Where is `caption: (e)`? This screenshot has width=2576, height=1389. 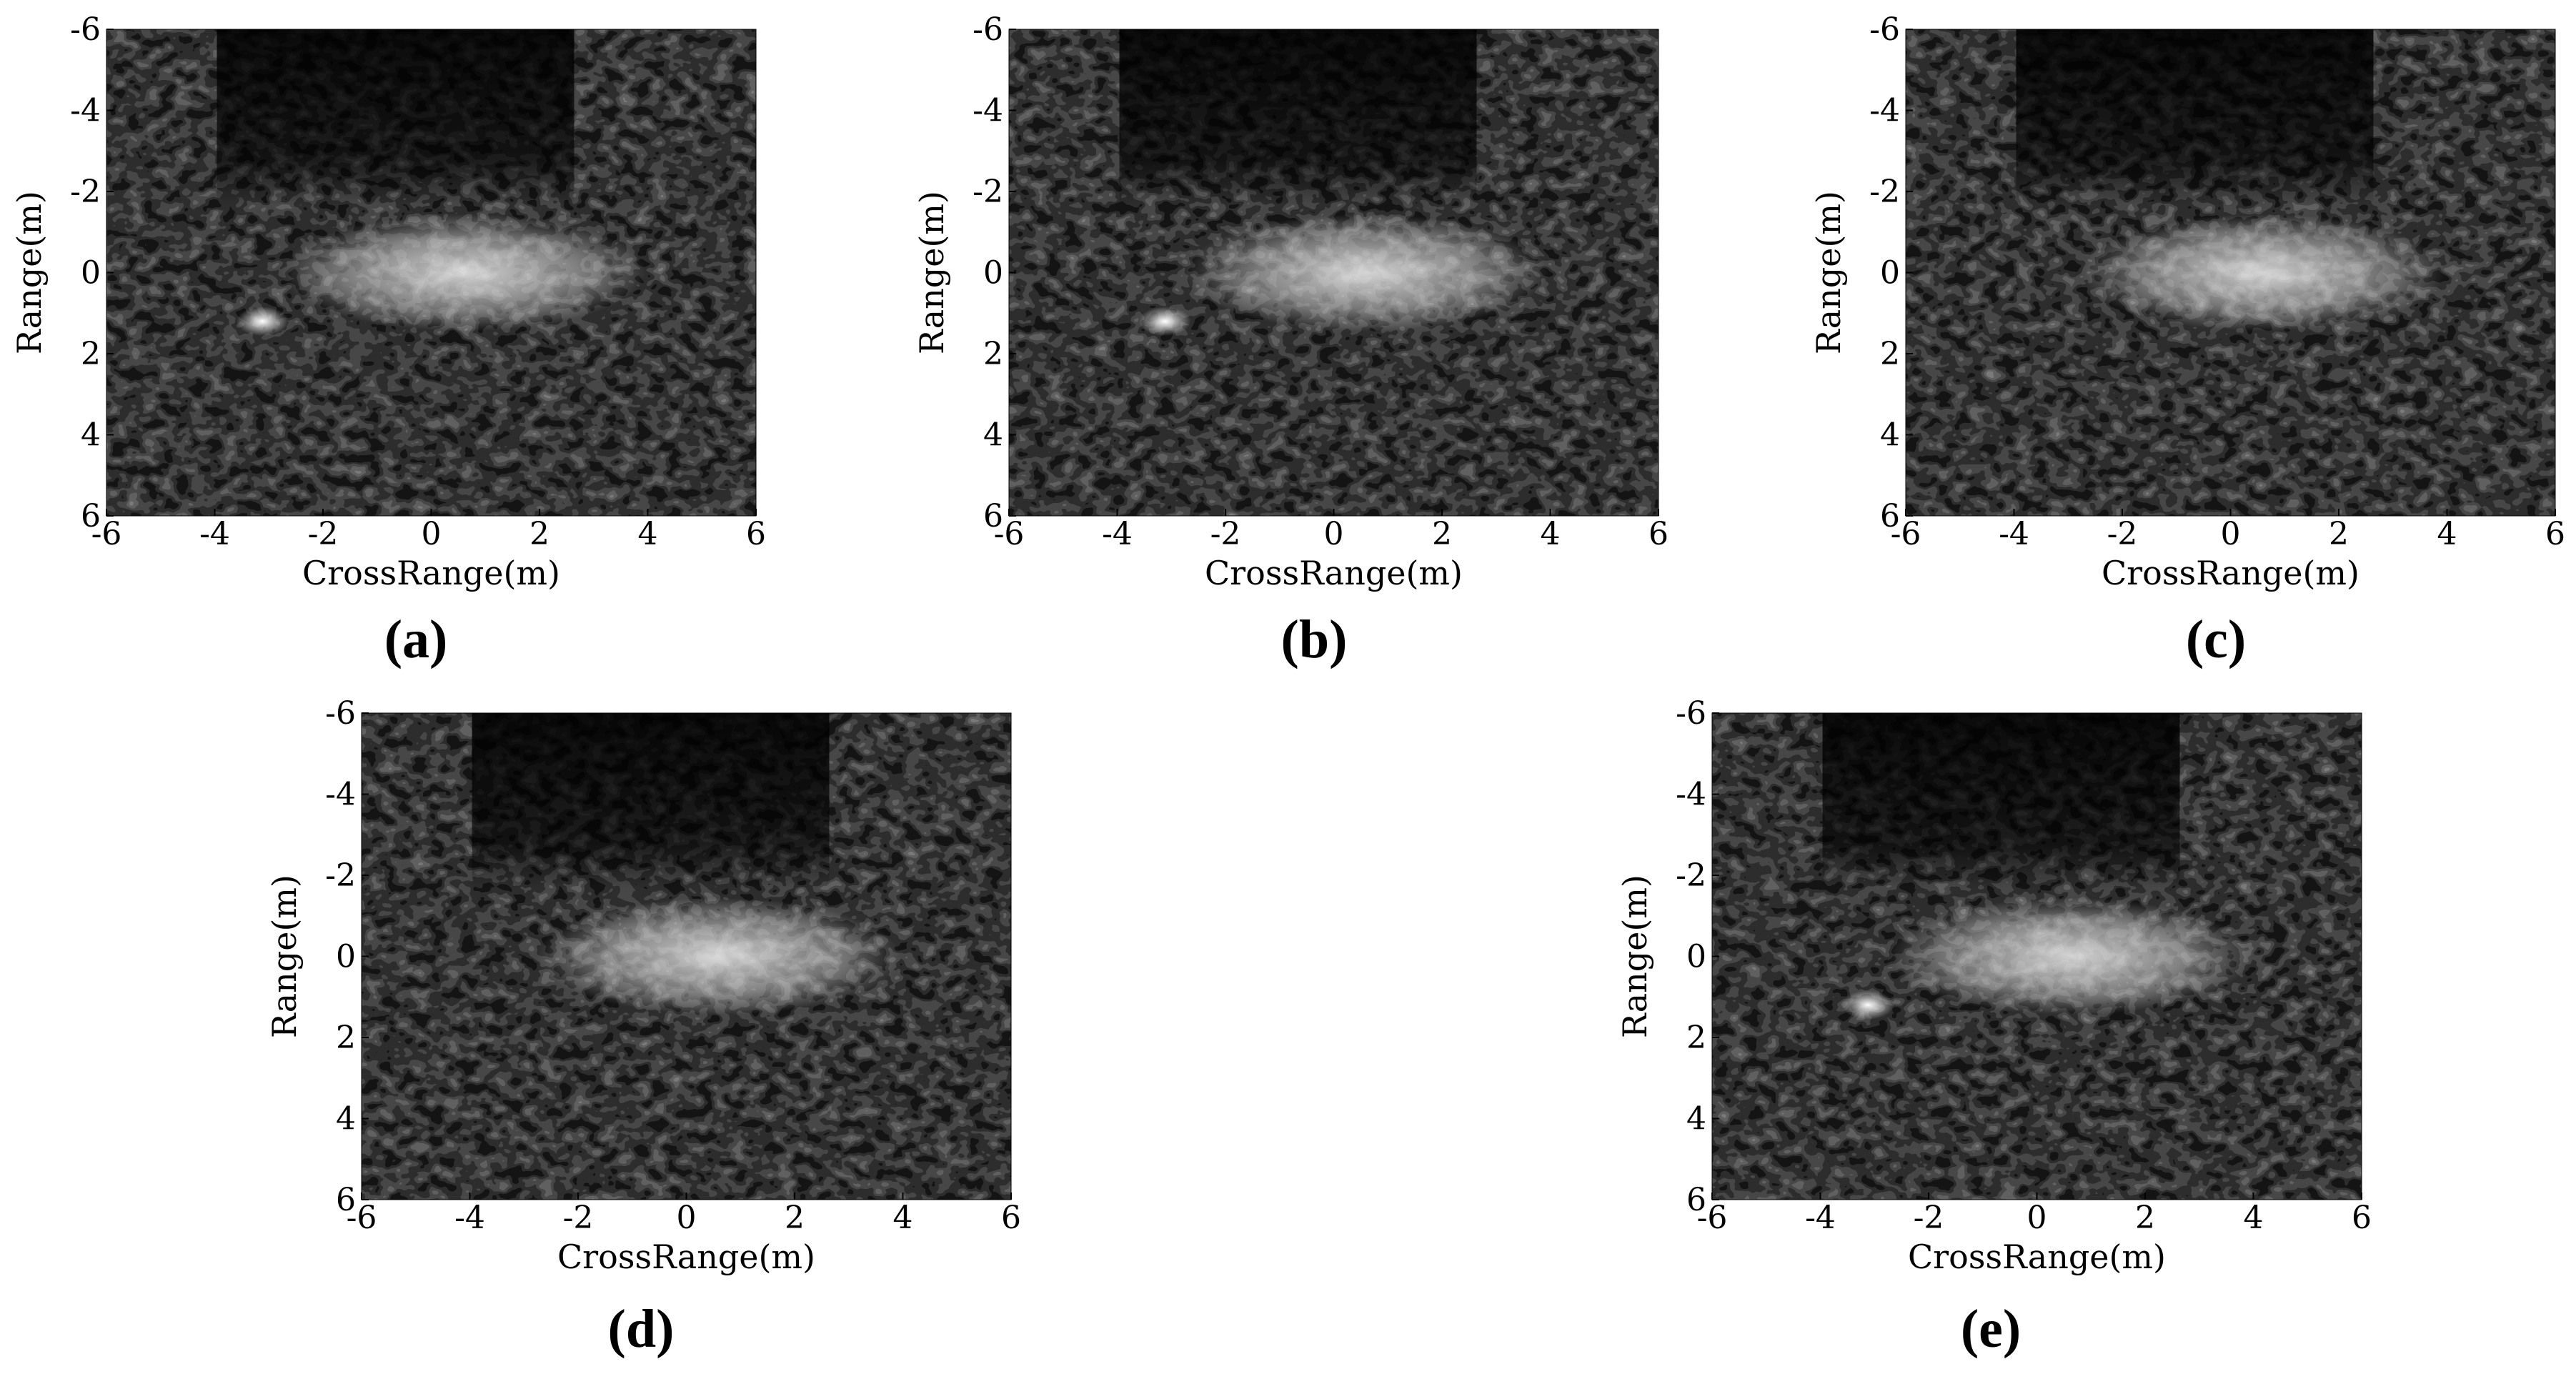
caption: (e) is located at coordinates (1991, 1329).